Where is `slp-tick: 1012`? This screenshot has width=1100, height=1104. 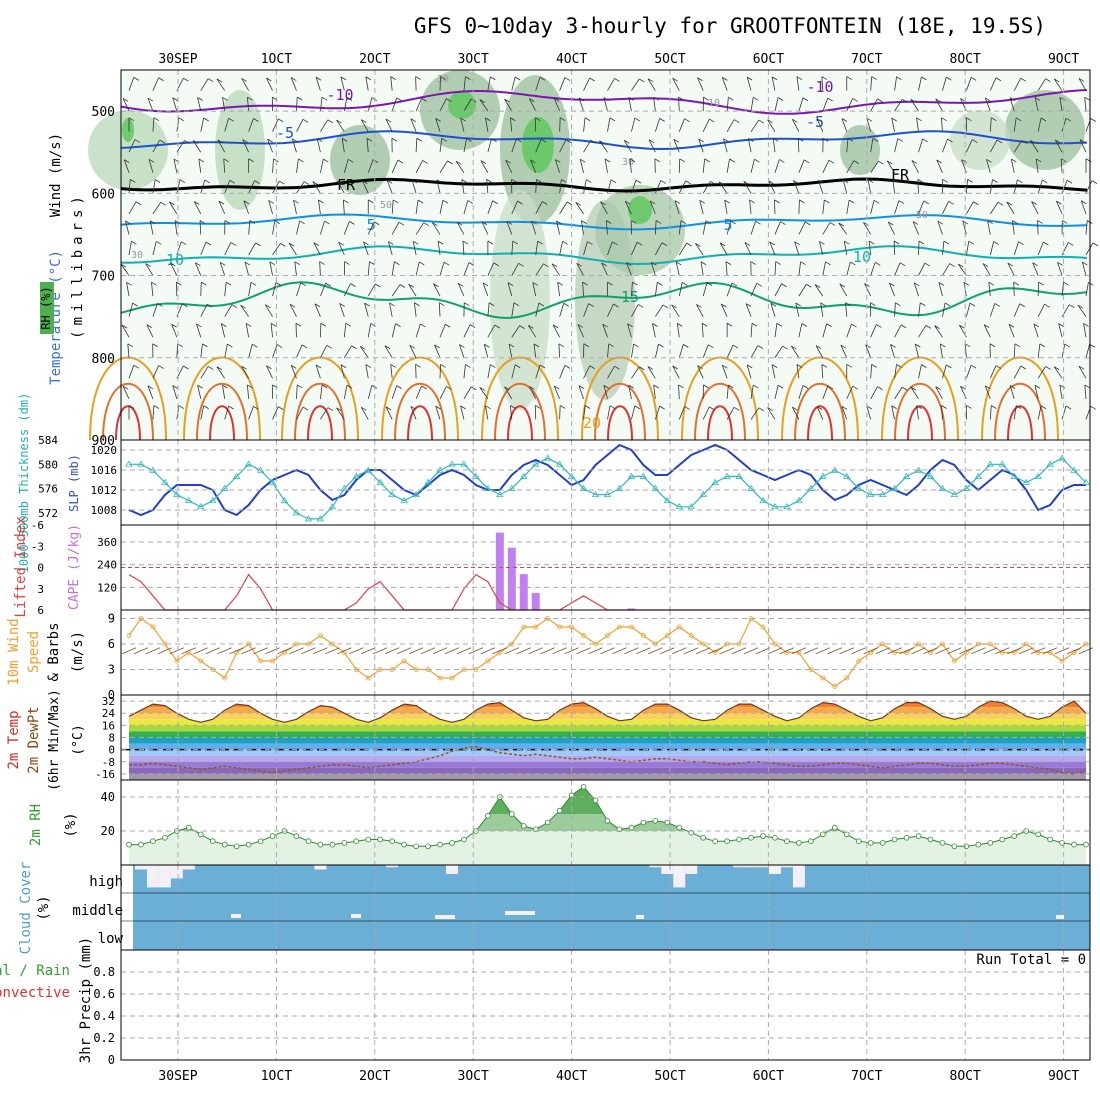
slp-tick: 1012 is located at coordinates (104, 490).